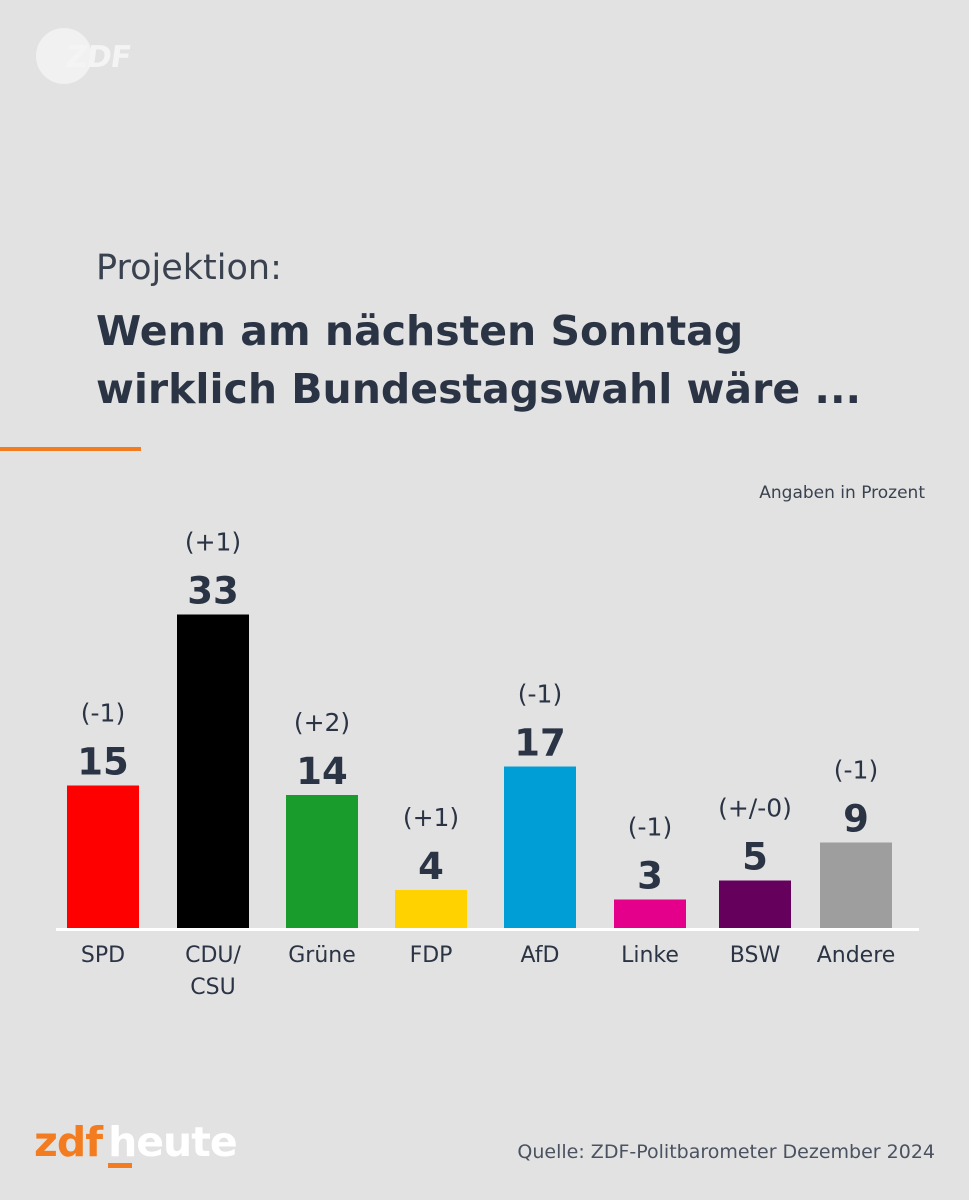 The height and width of the screenshot is (1200, 969). I want to click on brand-heute-label: heute, so click(173, 1142).